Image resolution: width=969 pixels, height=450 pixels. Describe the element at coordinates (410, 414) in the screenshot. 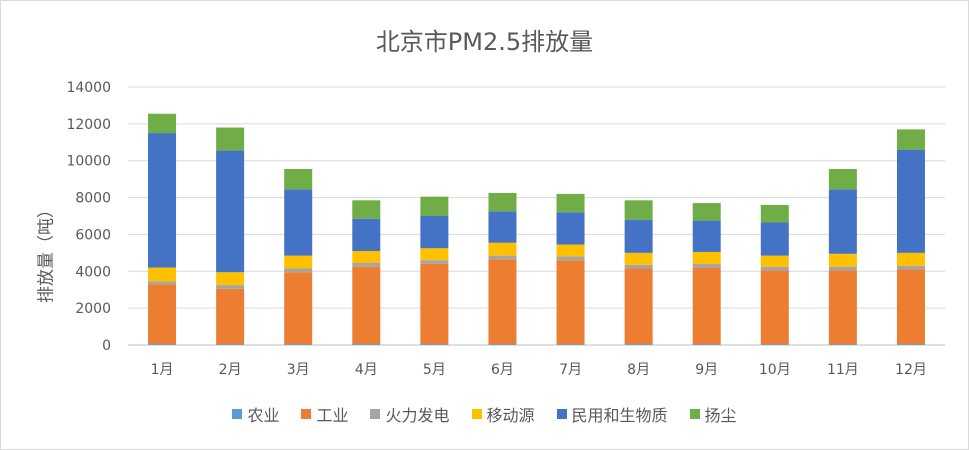

I see `legend-item: 火力发电` at that location.